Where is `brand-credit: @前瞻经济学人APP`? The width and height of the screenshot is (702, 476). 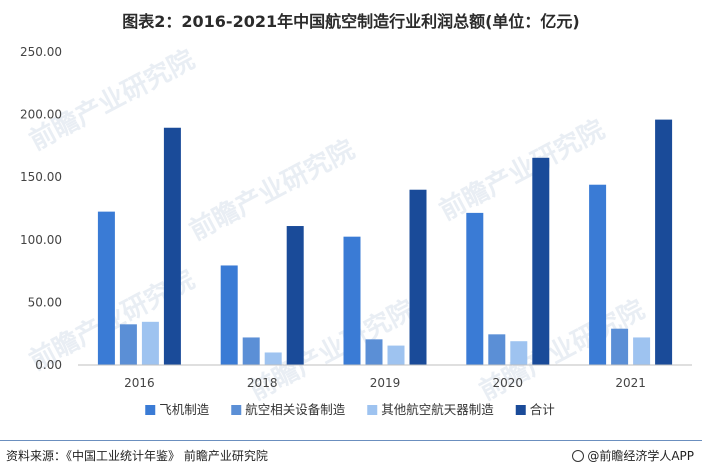 brand-credit: @前瞻经济学人APP is located at coordinates (633, 455).